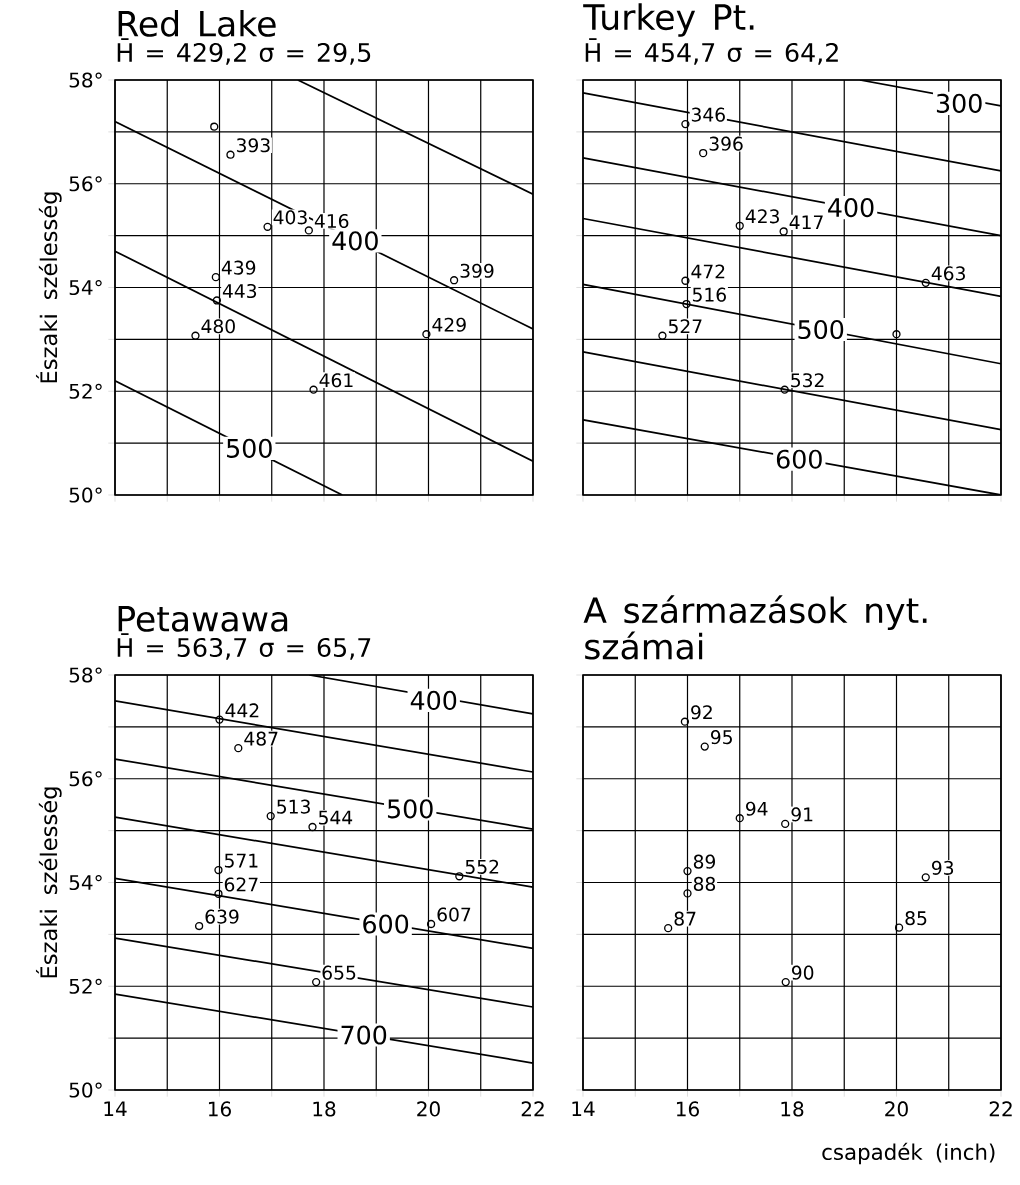 The image size is (1020, 1185). What do you see at coordinates (331, 221) in the screenshot?
I see `annotation: 416` at bounding box center [331, 221].